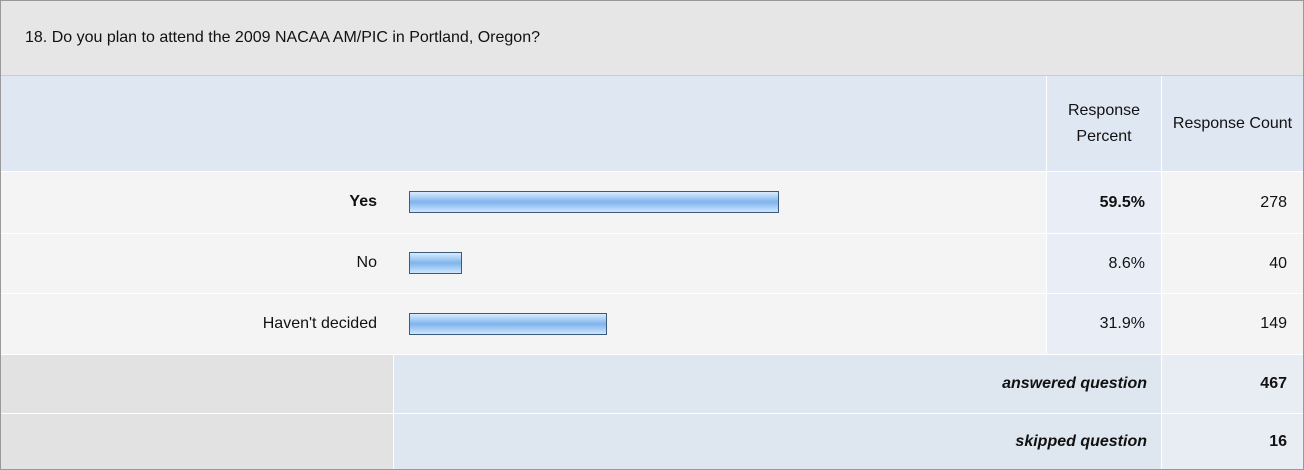 This screenshot has height=470, width=1304. I want to click on percent-cell: 8.6%, so click(1103, 263).